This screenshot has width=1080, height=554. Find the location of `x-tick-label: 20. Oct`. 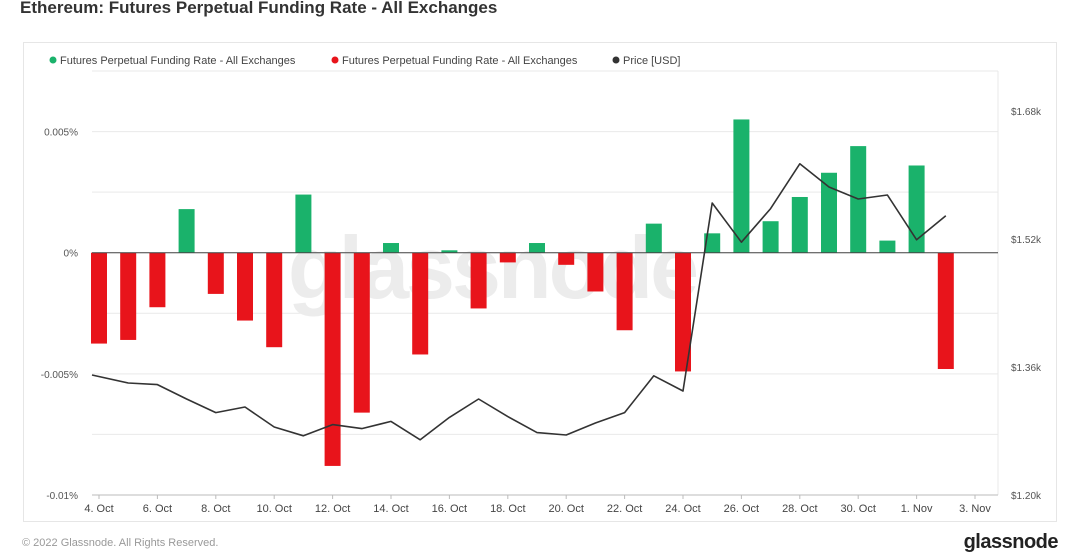

x-tick-label: 20. Oct is located at coordinates (565, 509).